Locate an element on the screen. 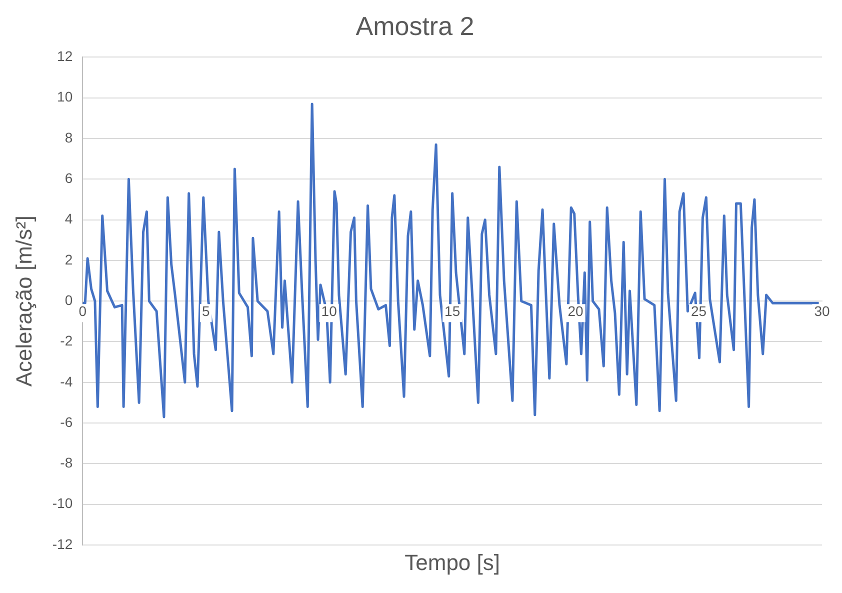  y-tick-label: -4 is located at coordinates (66, 381).